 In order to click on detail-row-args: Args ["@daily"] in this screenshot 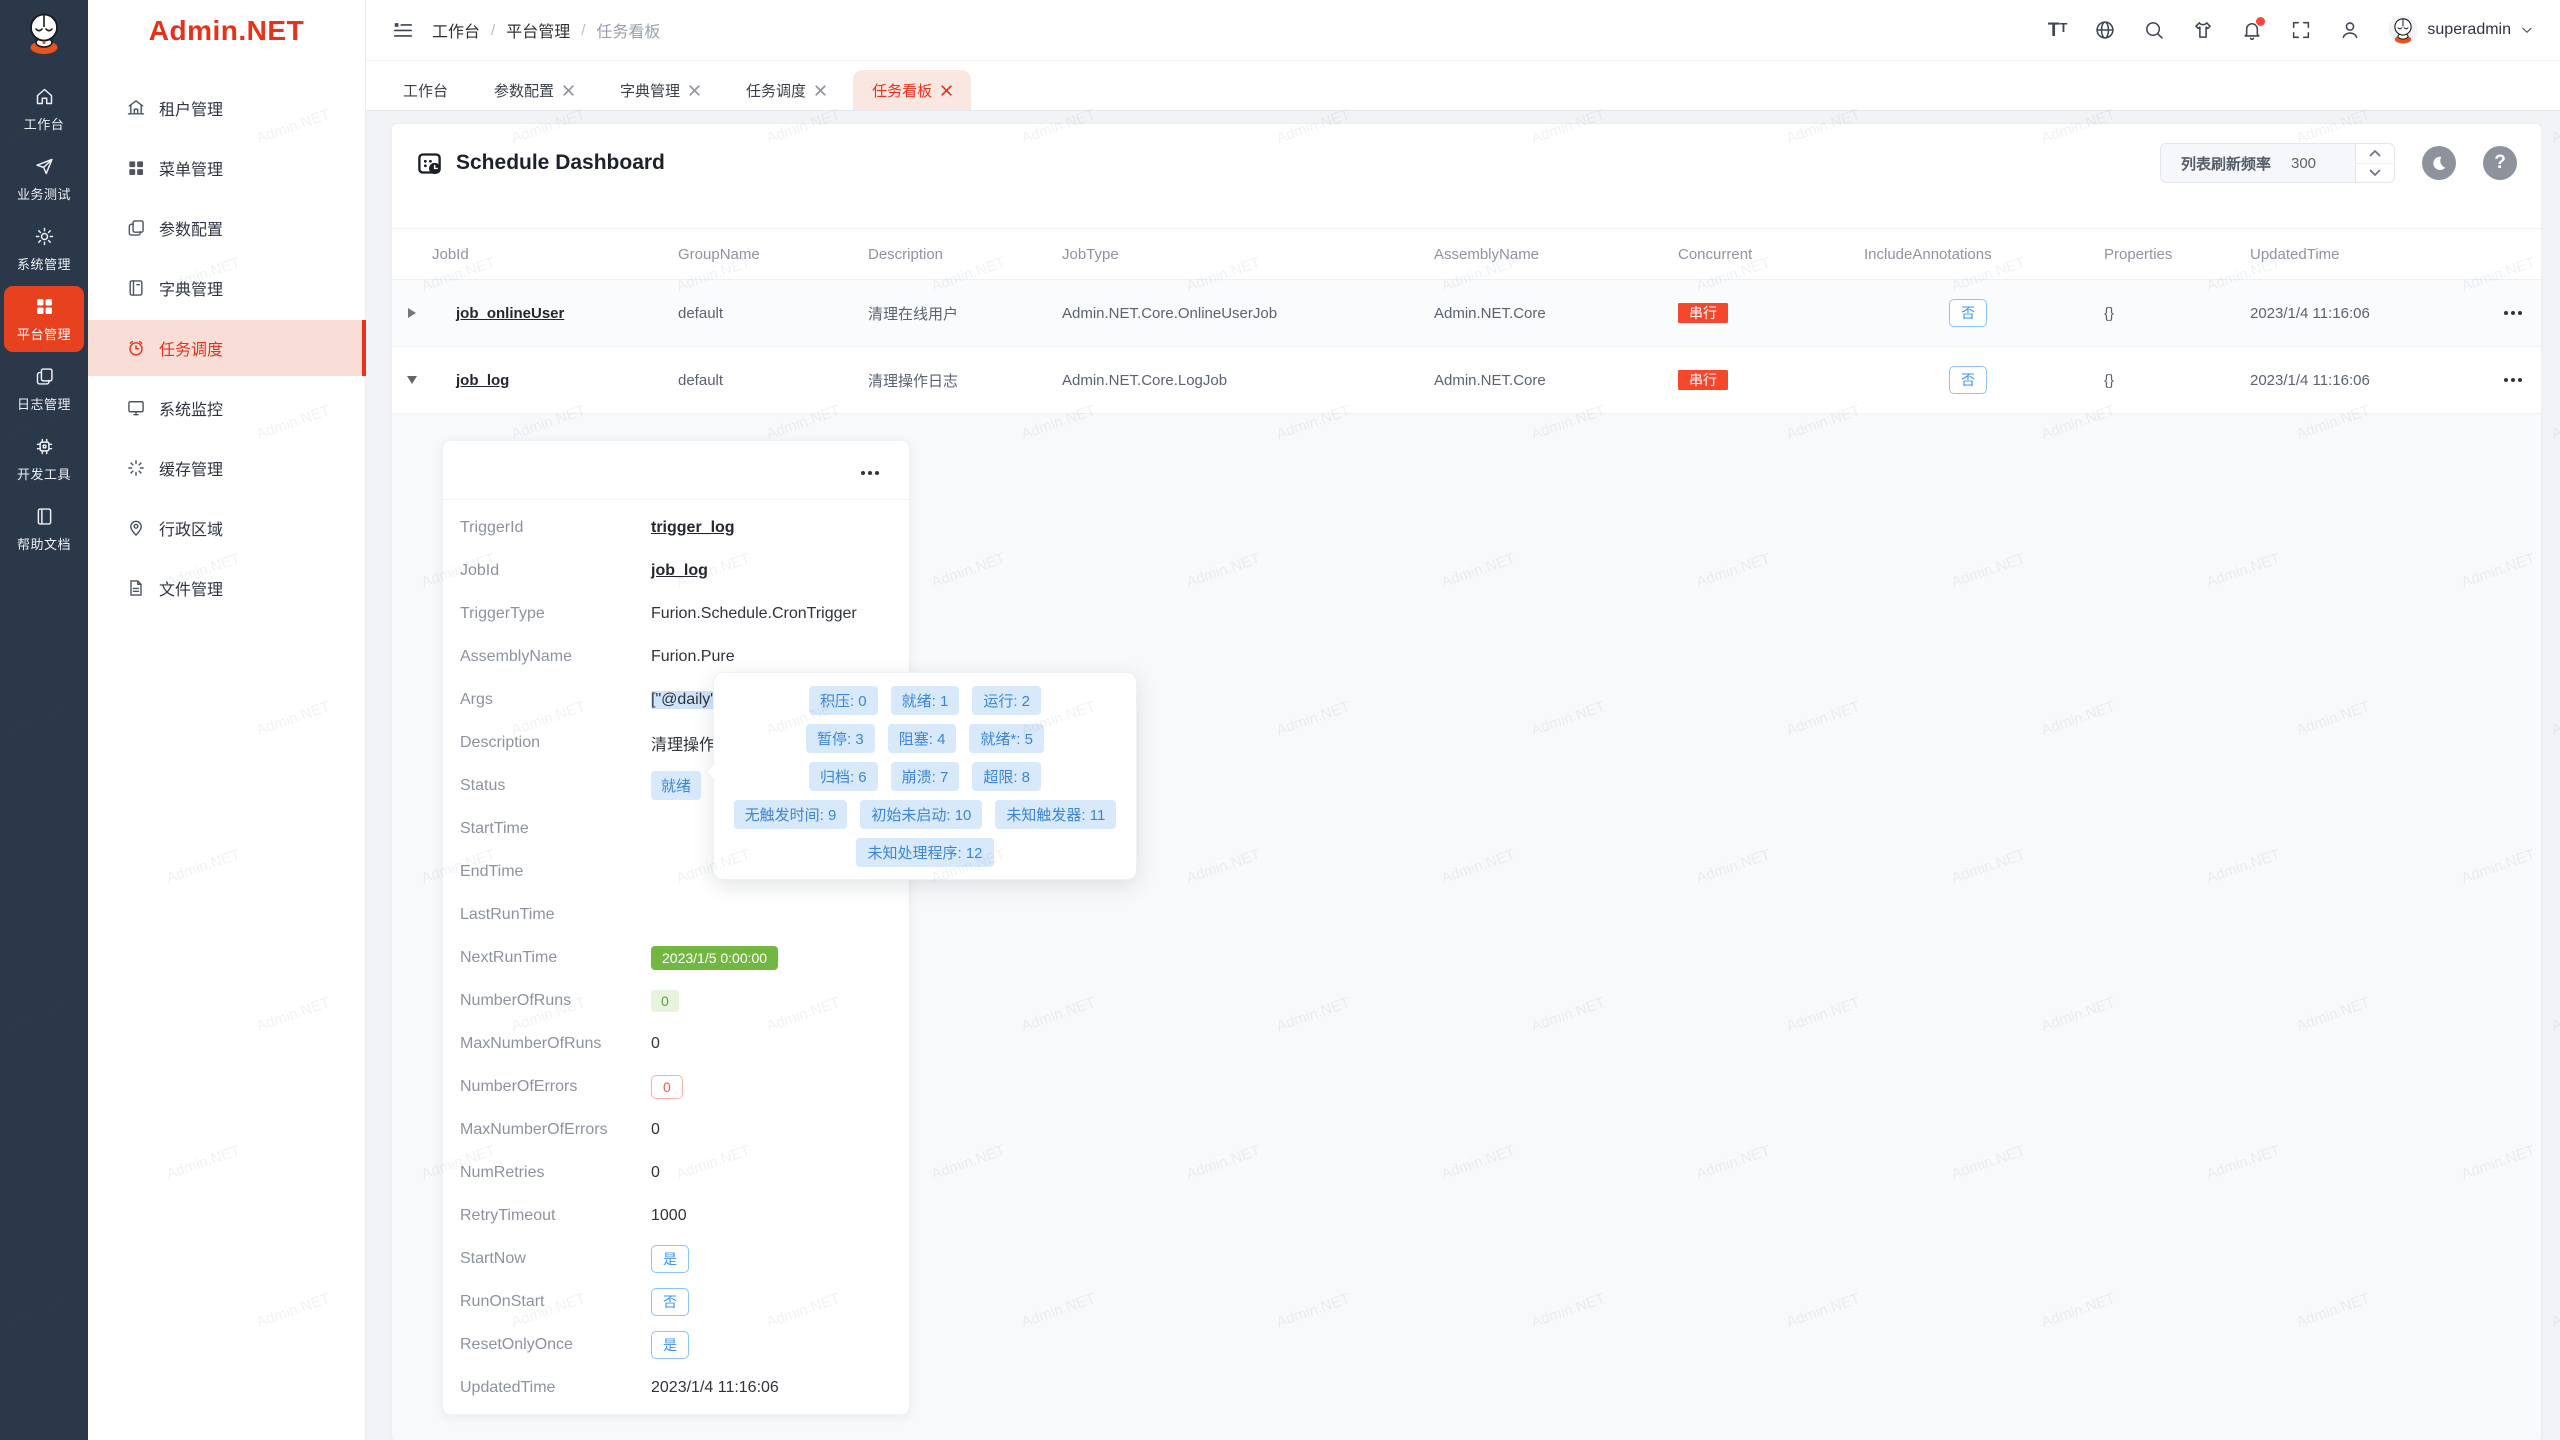, I will do `click(676, 699)`.